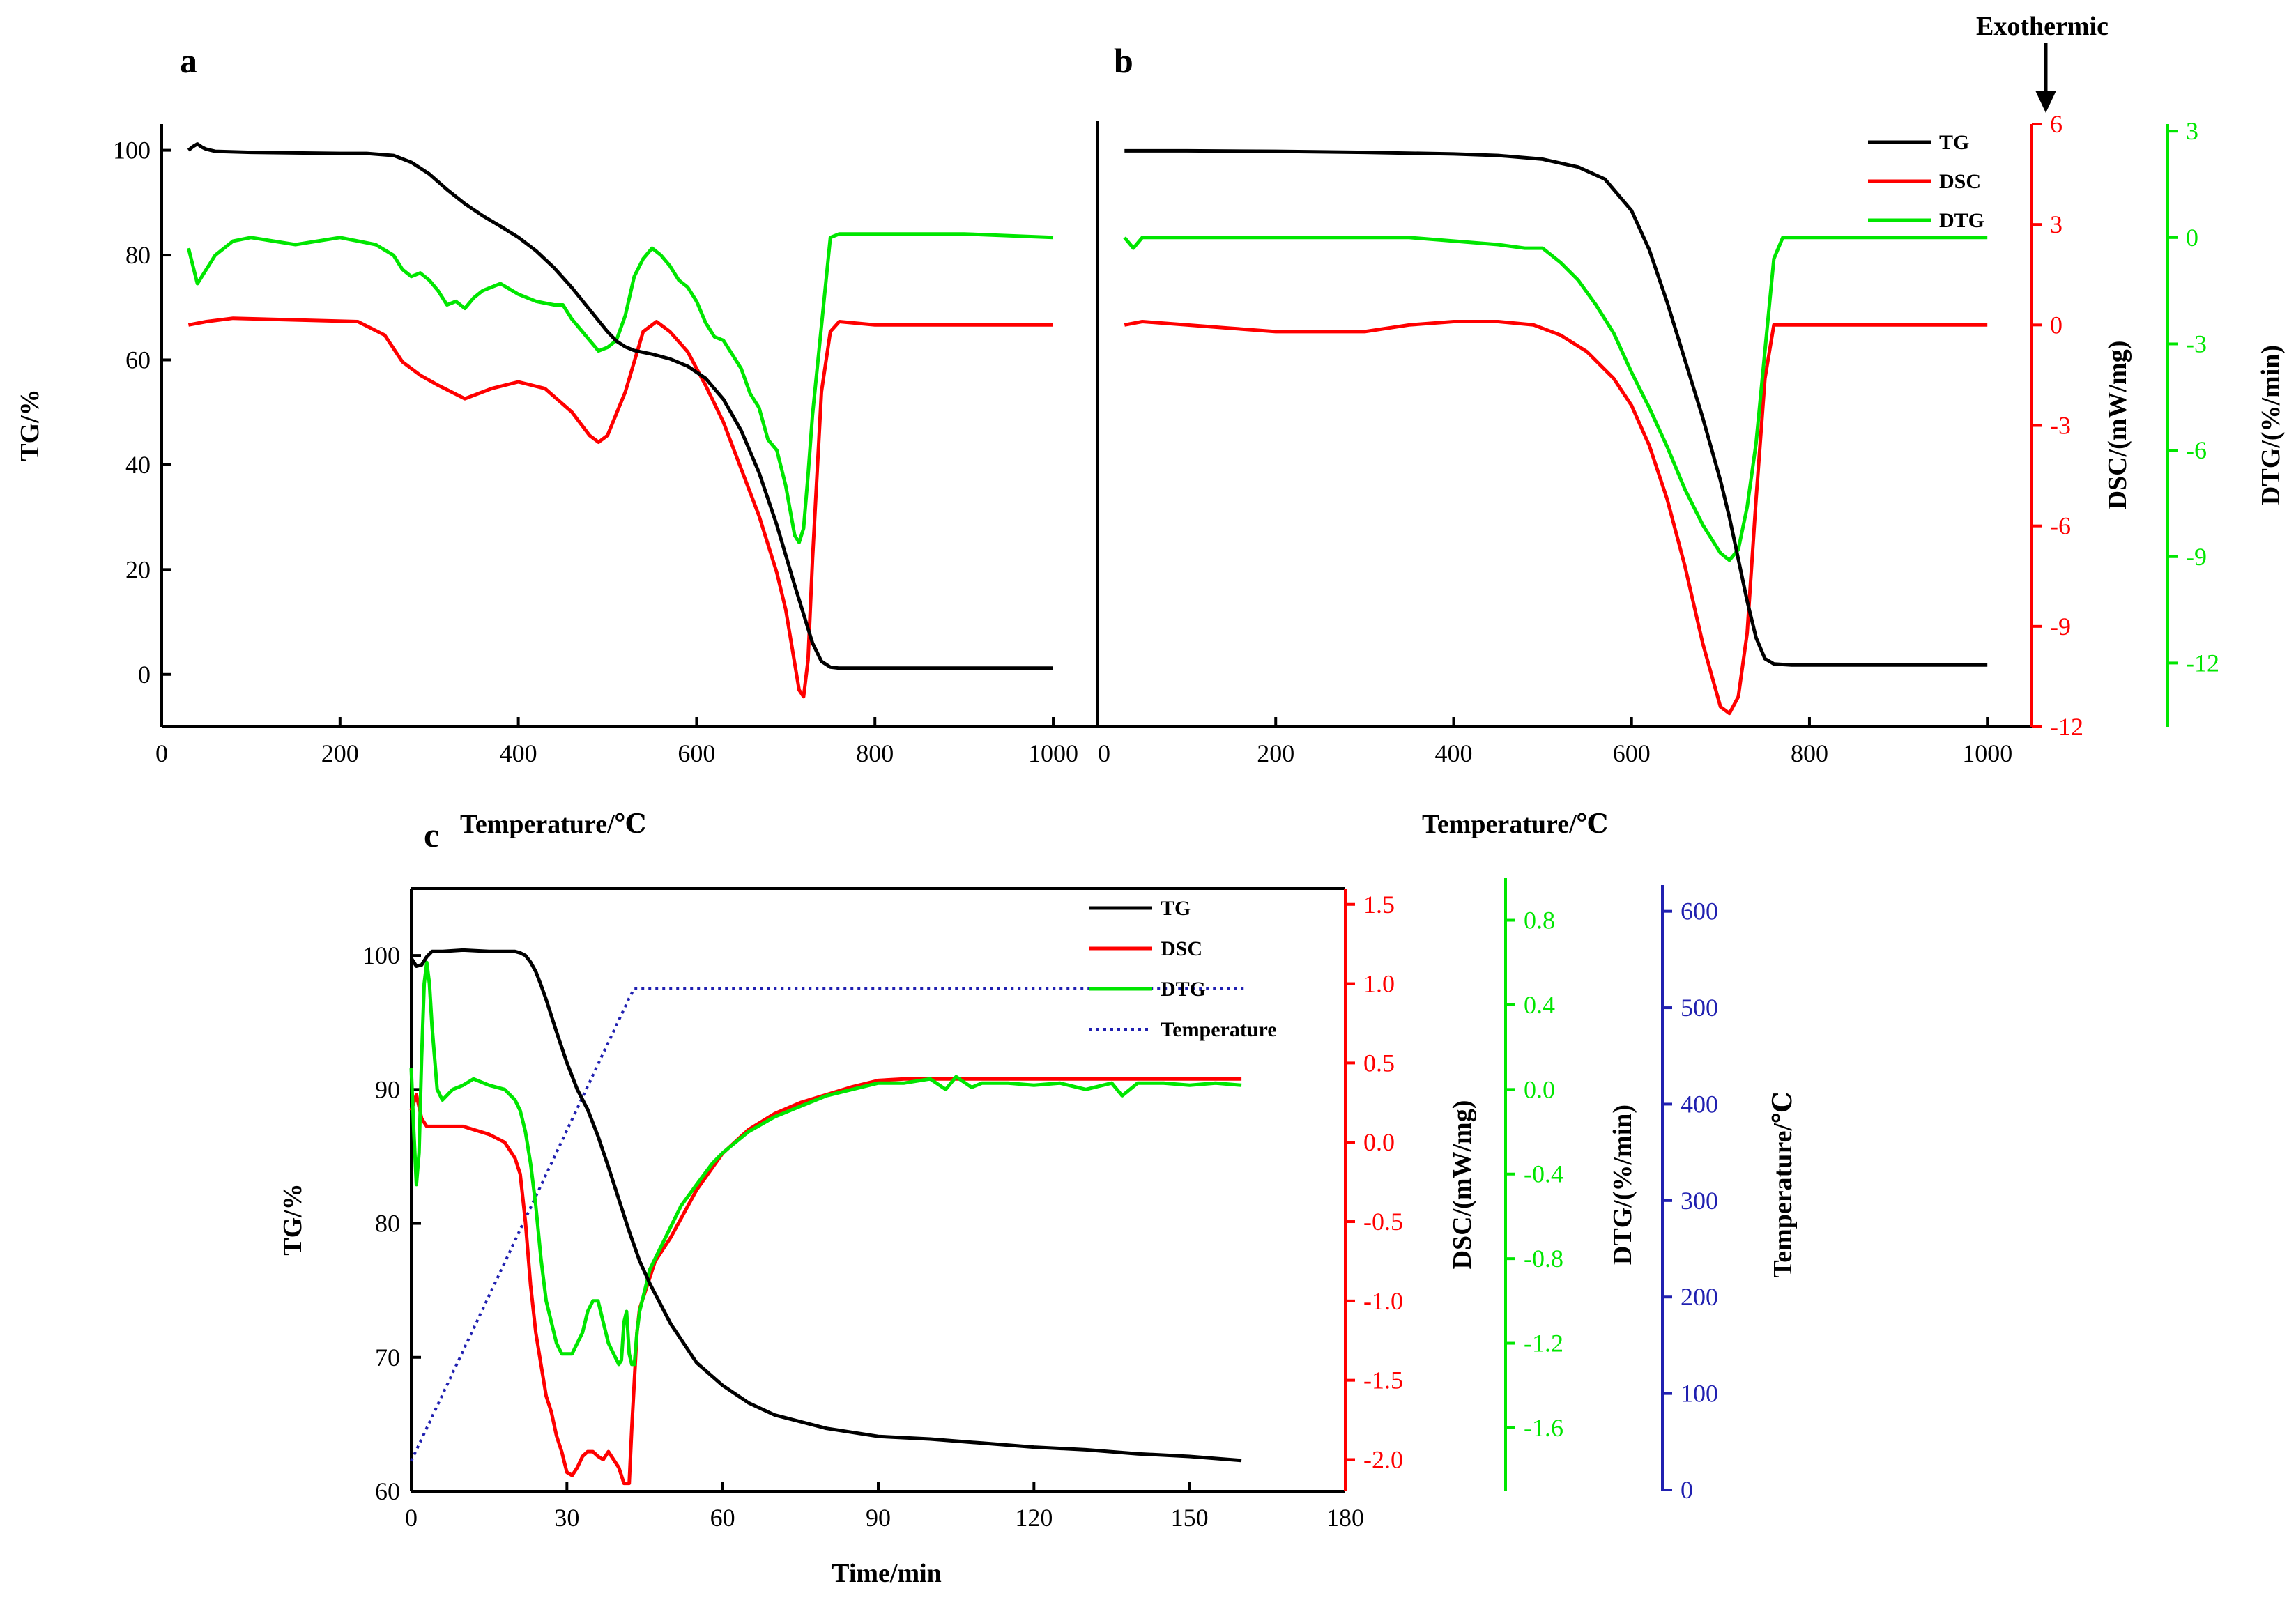 The height and width of the screenshot is (1600, 2296). Describe the element at coordinates (2192, 131) in the screenshot. I see `panel-b-dtg-tick-label: 3` at that location.